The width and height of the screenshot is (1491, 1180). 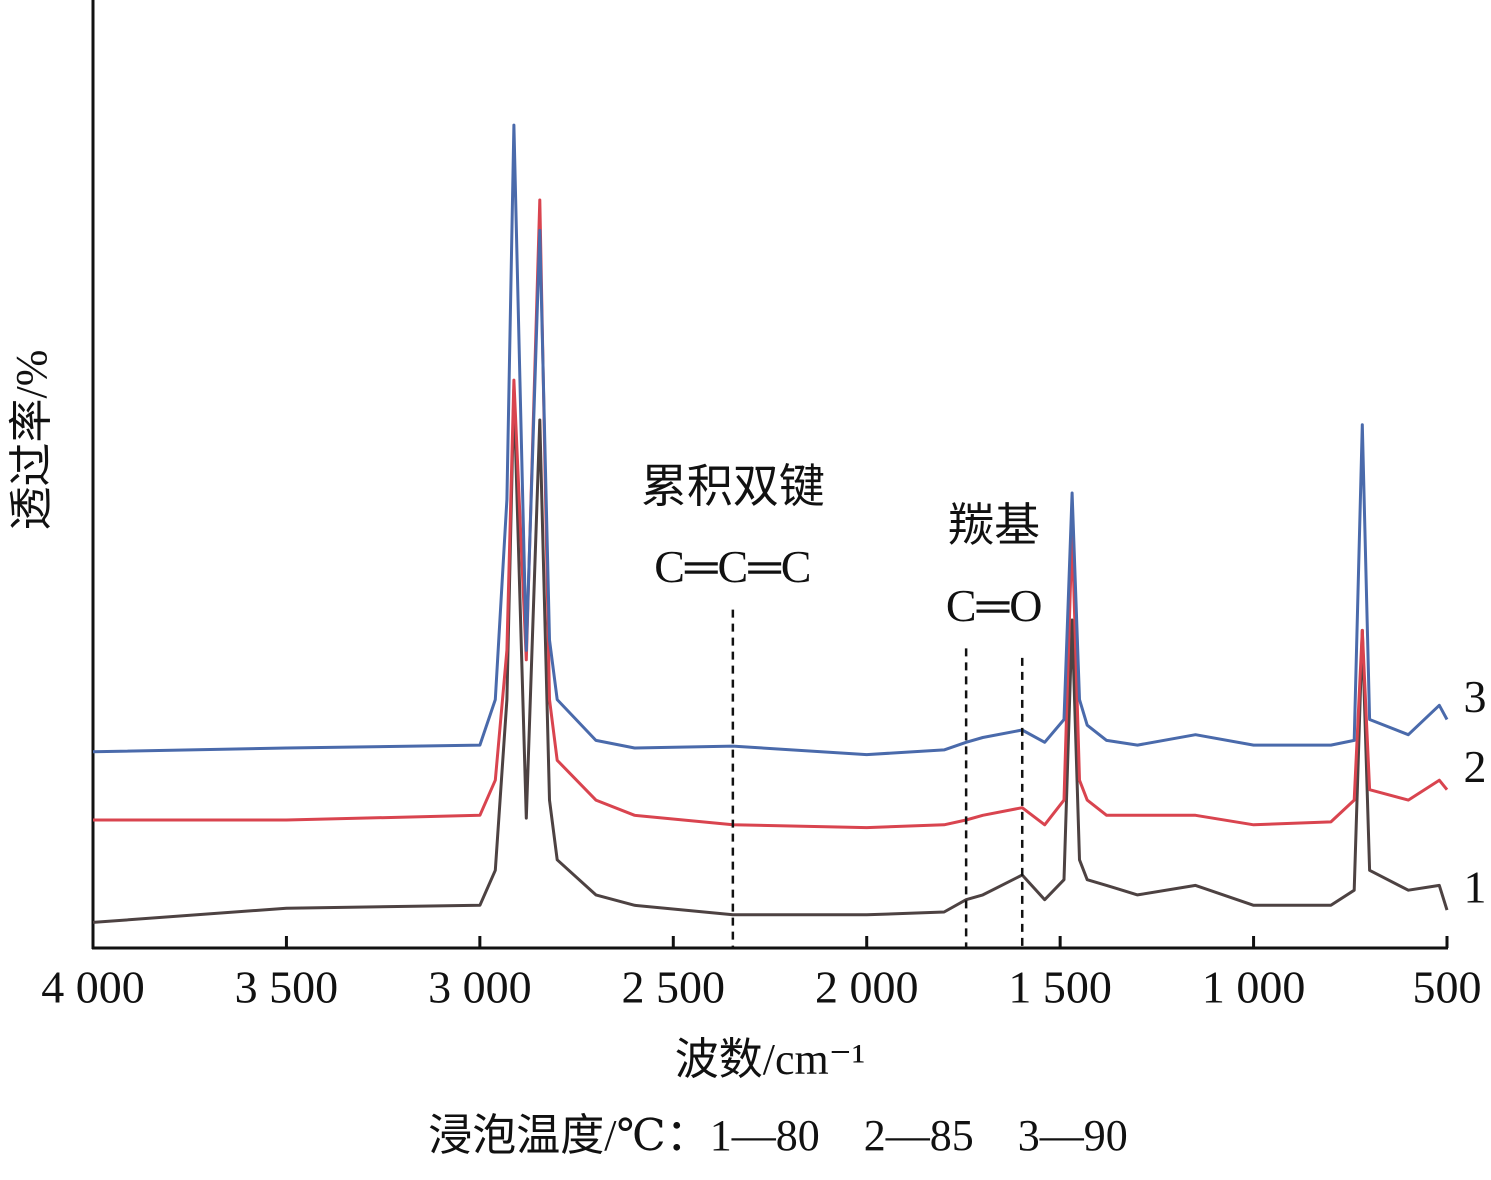 I want to click on annotation-text: 羰基, so click(x=994, y=525).